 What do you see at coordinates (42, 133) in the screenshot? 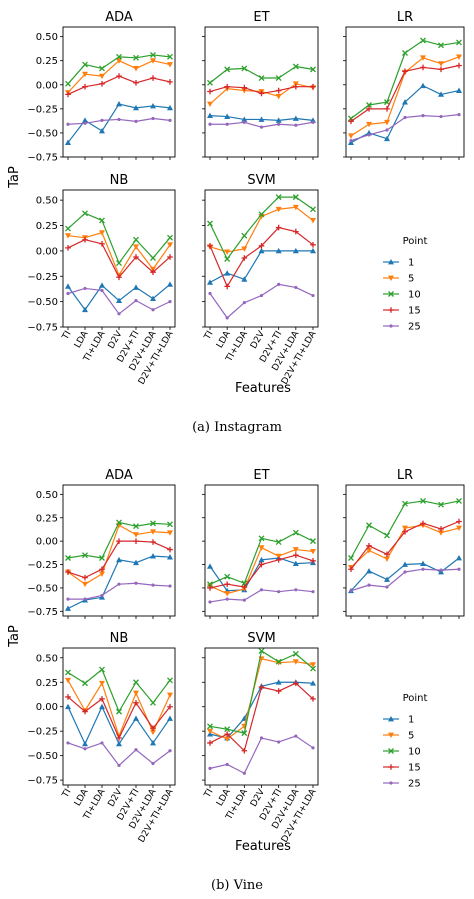
I see `y-tick-label: −0.50` at bounding box center [42, 133].